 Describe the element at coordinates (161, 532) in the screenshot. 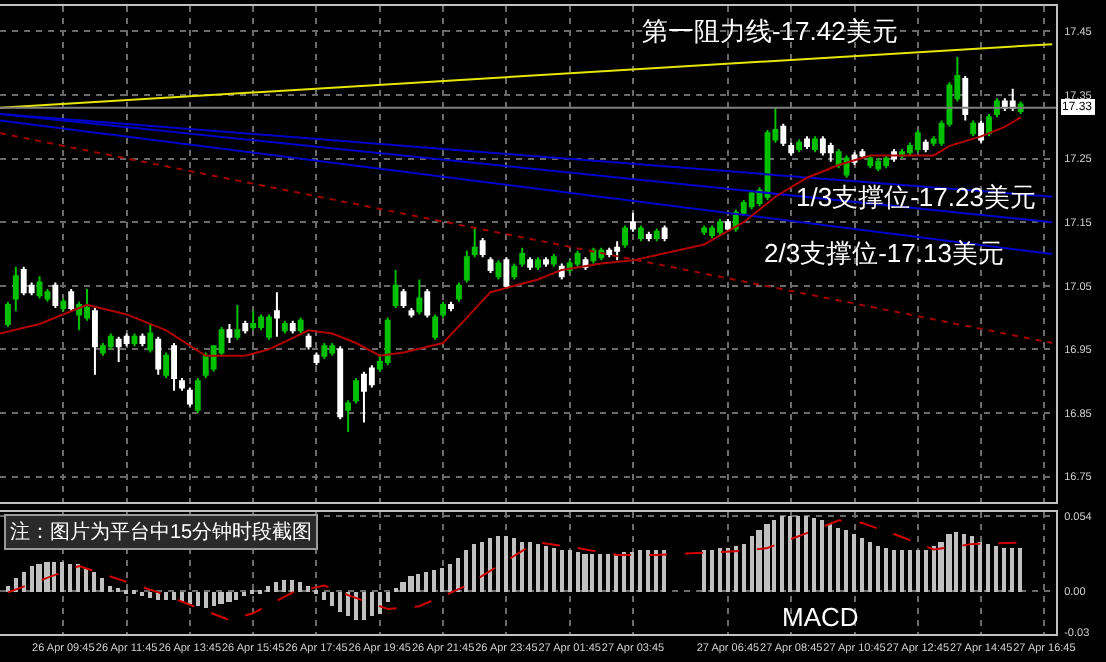

I see `annotation: 注：图片为平台中15分钟时段截图` at that location.